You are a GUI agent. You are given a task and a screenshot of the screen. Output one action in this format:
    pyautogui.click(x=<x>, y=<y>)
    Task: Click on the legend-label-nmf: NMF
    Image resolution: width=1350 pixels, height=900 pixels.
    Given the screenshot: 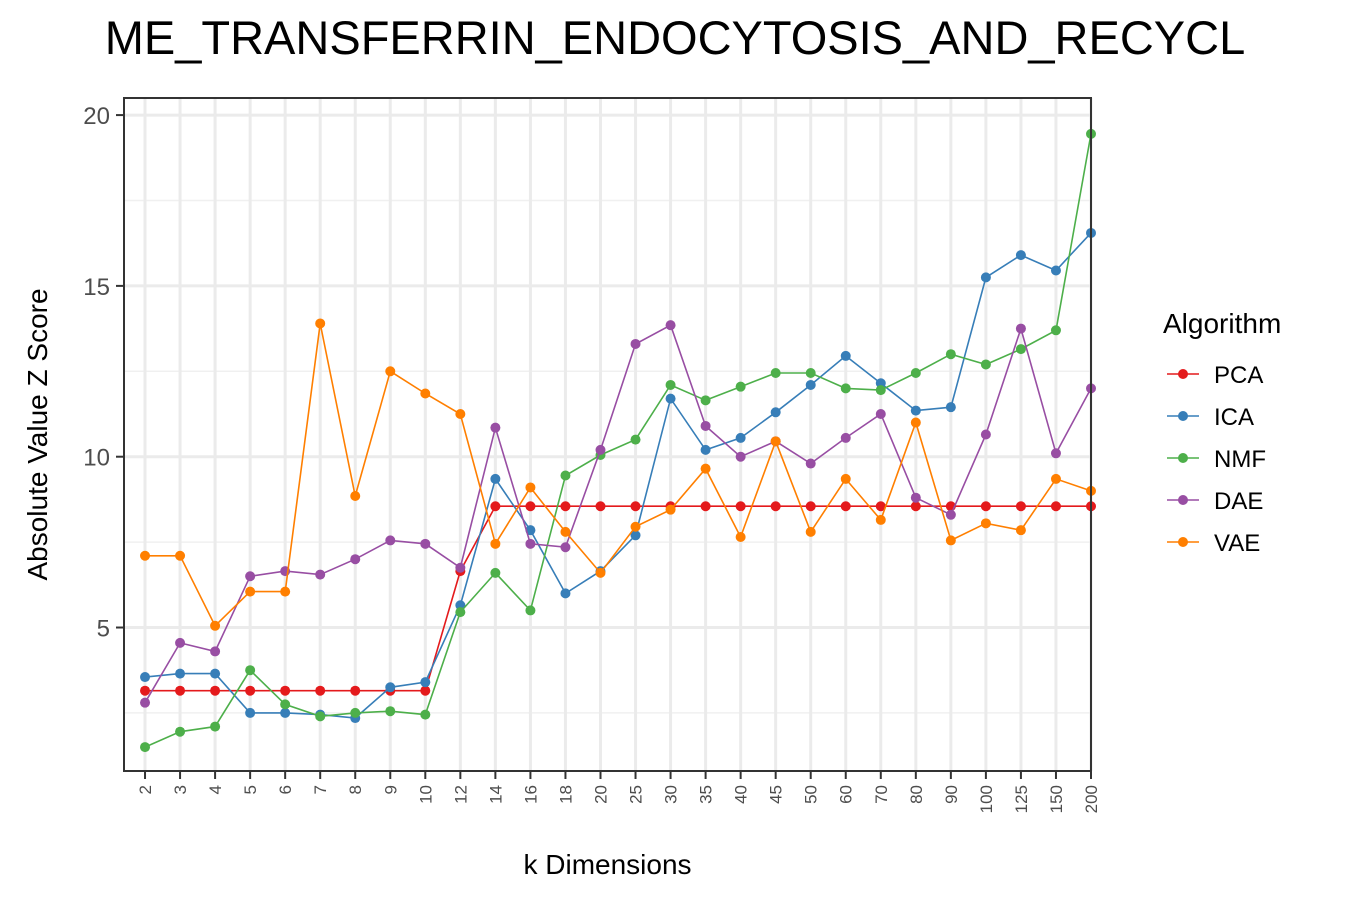 What is the action you would take?
    pyautogui.click(x=1240, y=459)
    